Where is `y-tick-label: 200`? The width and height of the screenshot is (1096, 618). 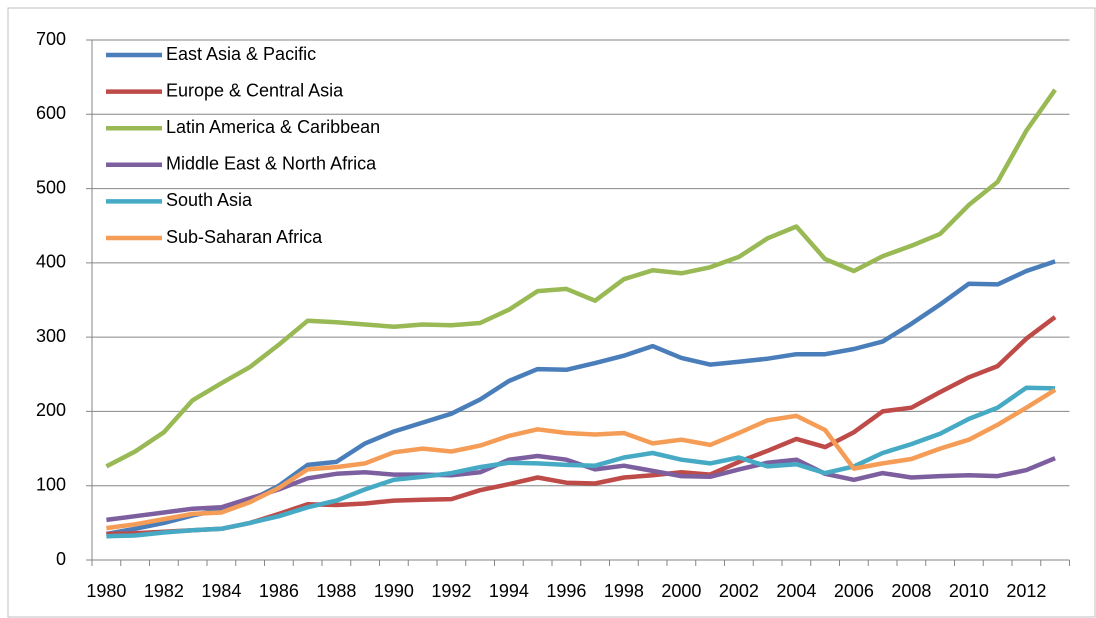 y-tick-label: 200 is located at coordinates (51, 410).